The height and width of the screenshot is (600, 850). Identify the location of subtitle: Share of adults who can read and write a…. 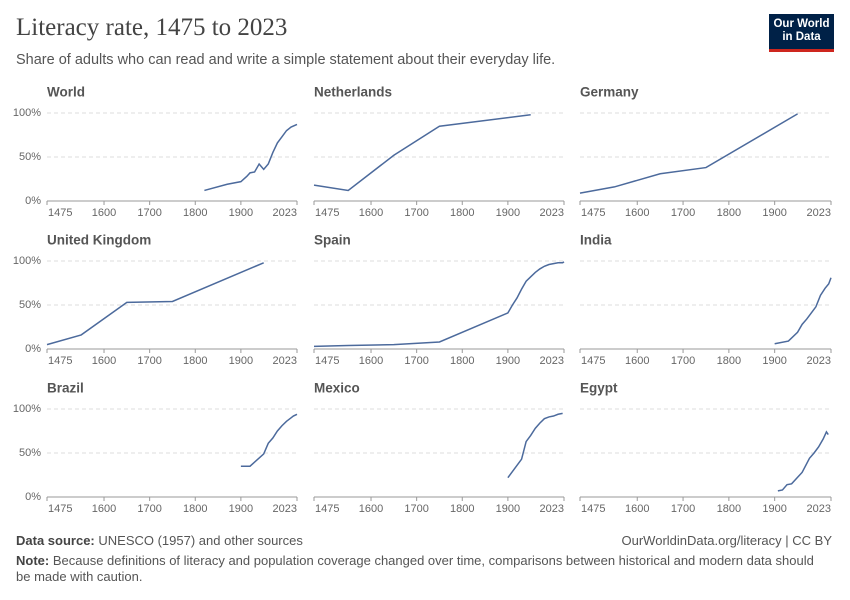
(286, 60).